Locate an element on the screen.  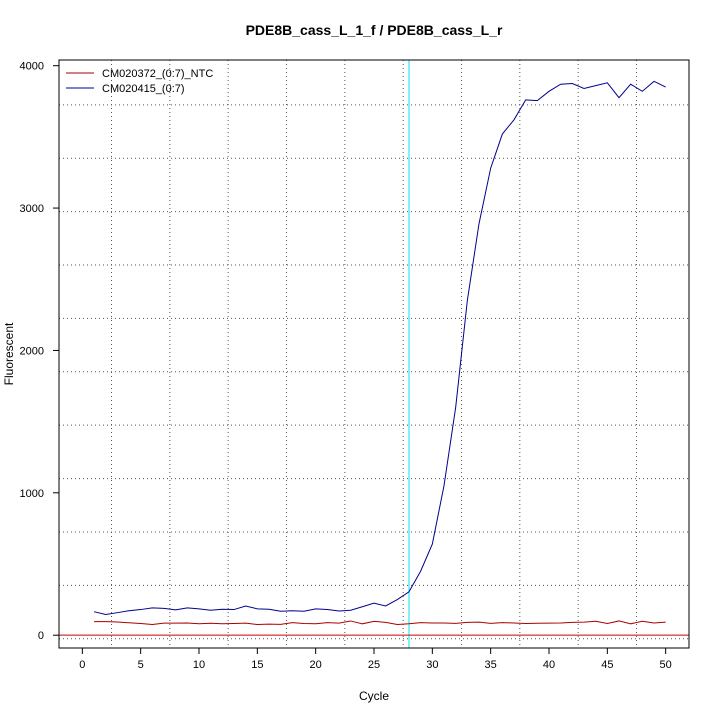
x-tick-label: 30 is located at coordinates (432, 665).